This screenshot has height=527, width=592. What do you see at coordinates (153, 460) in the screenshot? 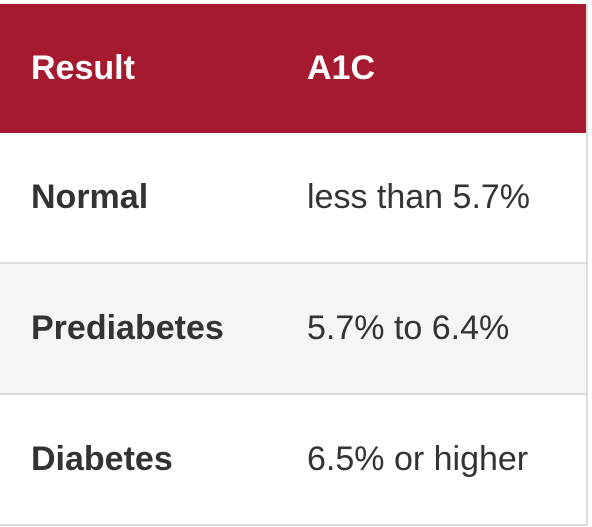
I see `result-cell: Diabetes` at bounding box center [153, 460].